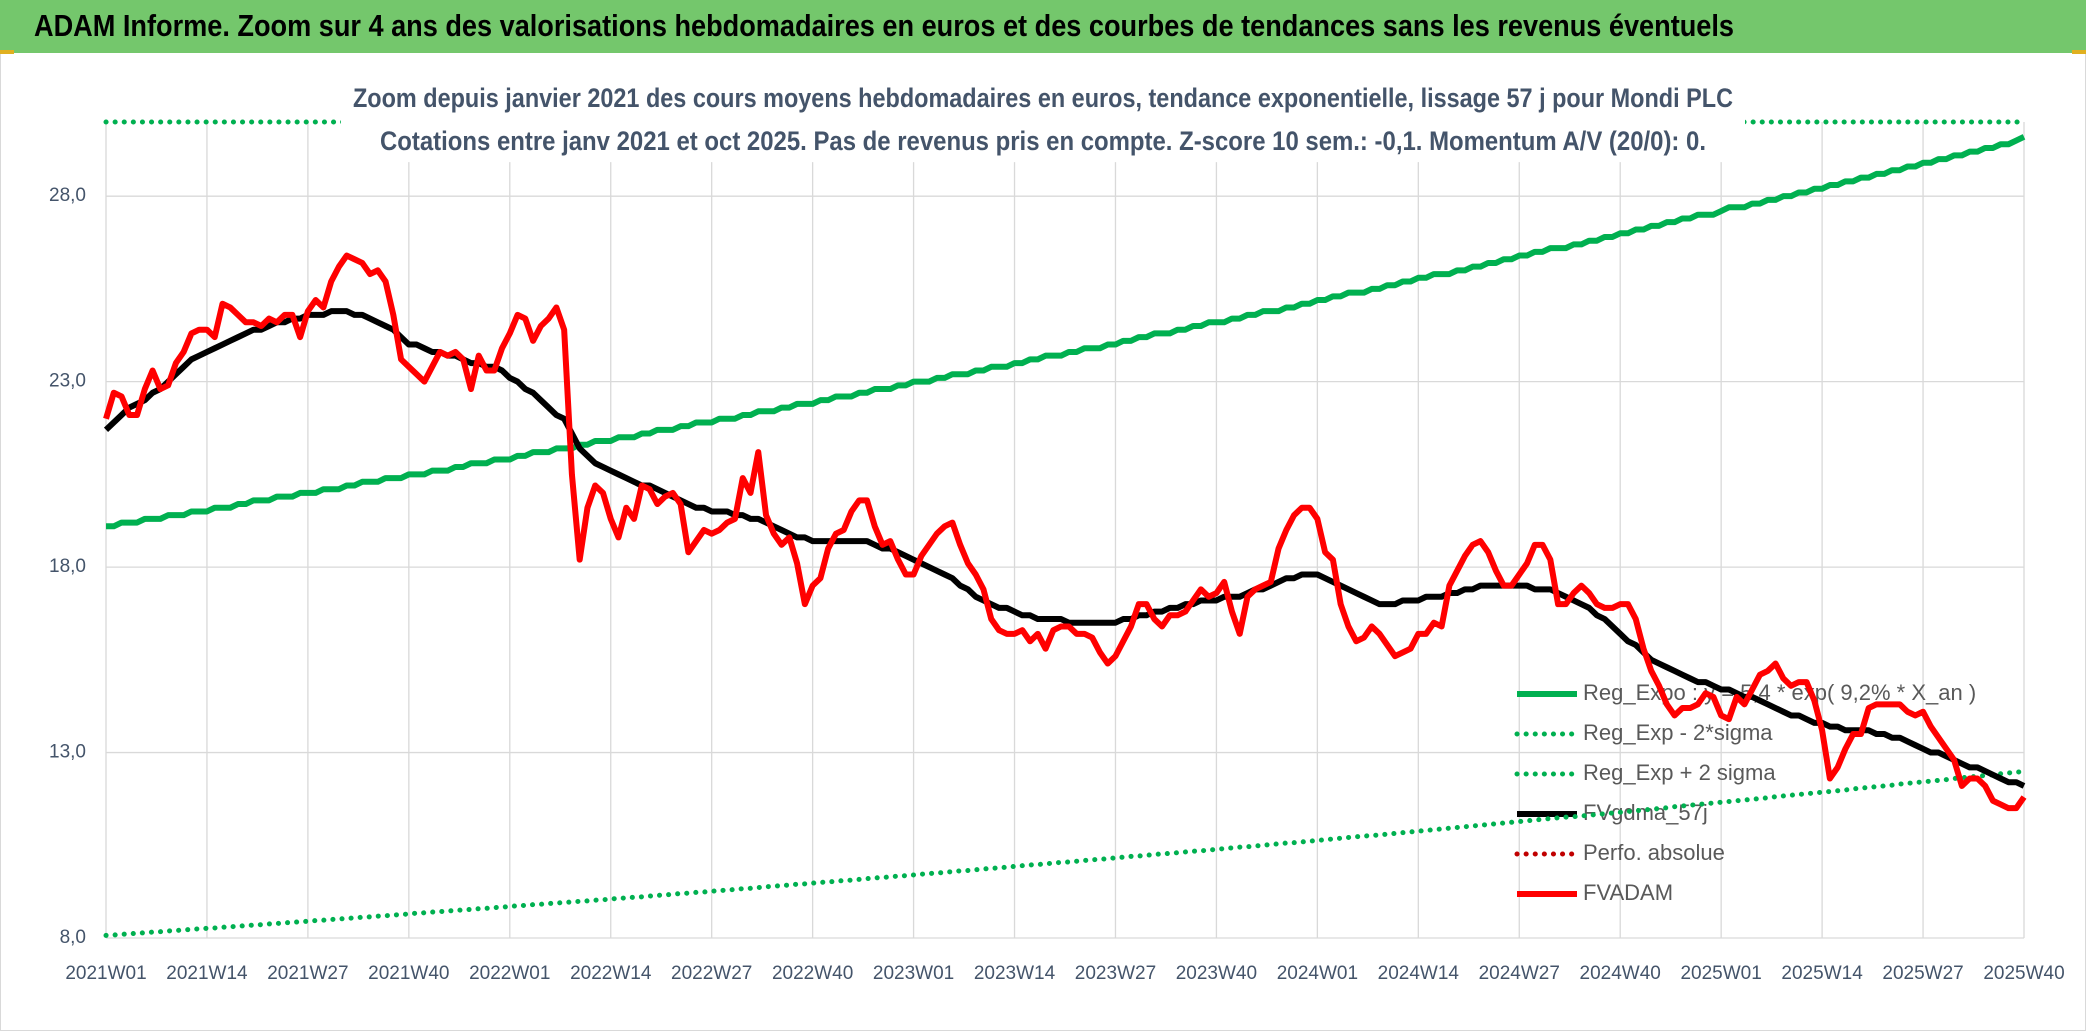  Describe the element at coordinates (1628, 892) in the screenshot. I see `legend-label: FVADAM` at that location.